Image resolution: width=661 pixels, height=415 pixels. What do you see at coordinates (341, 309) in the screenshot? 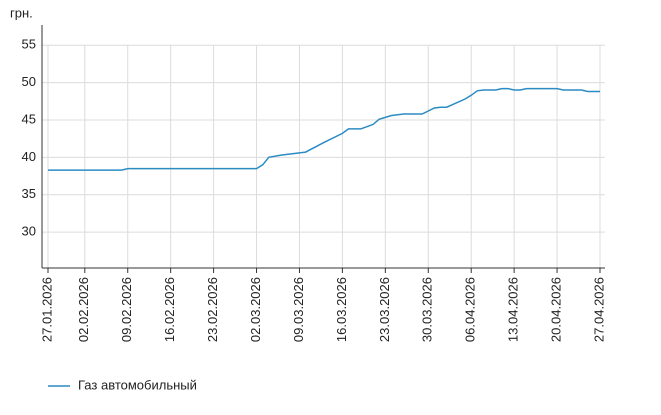
I see `x-tick-label: 16.03.2026` at bounding box center [341, 309].